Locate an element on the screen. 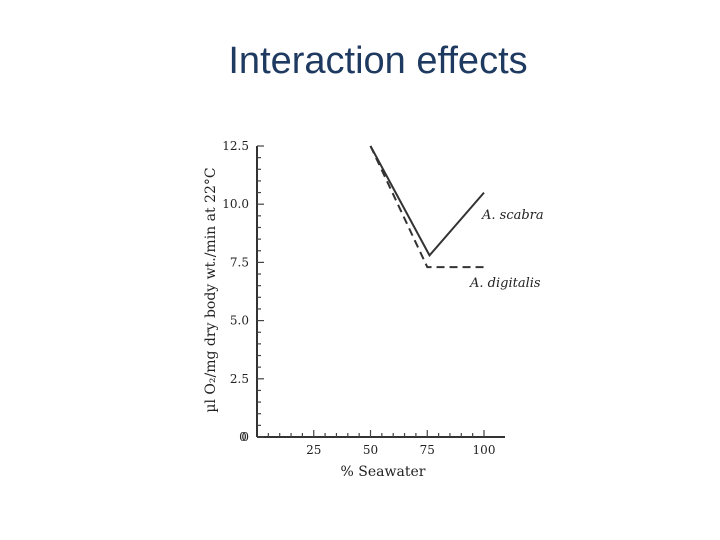 The width and height of the screenshot is (720, 540). x-axis-title: % Seawater is located at coordinates (383, 472).